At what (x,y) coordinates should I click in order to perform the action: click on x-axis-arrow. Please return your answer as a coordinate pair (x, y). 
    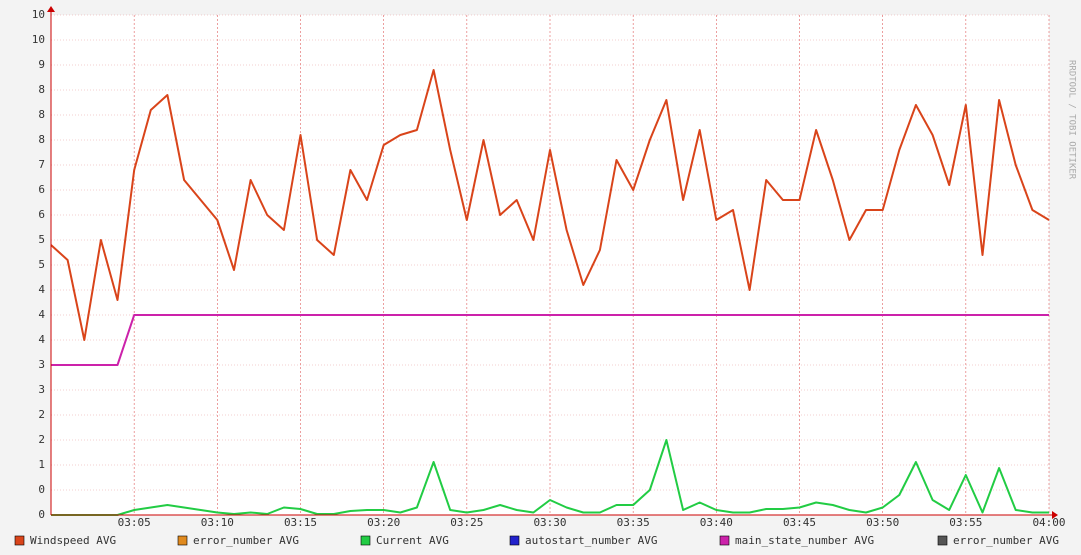
    Looking at the image, I should click on (1055, 515).